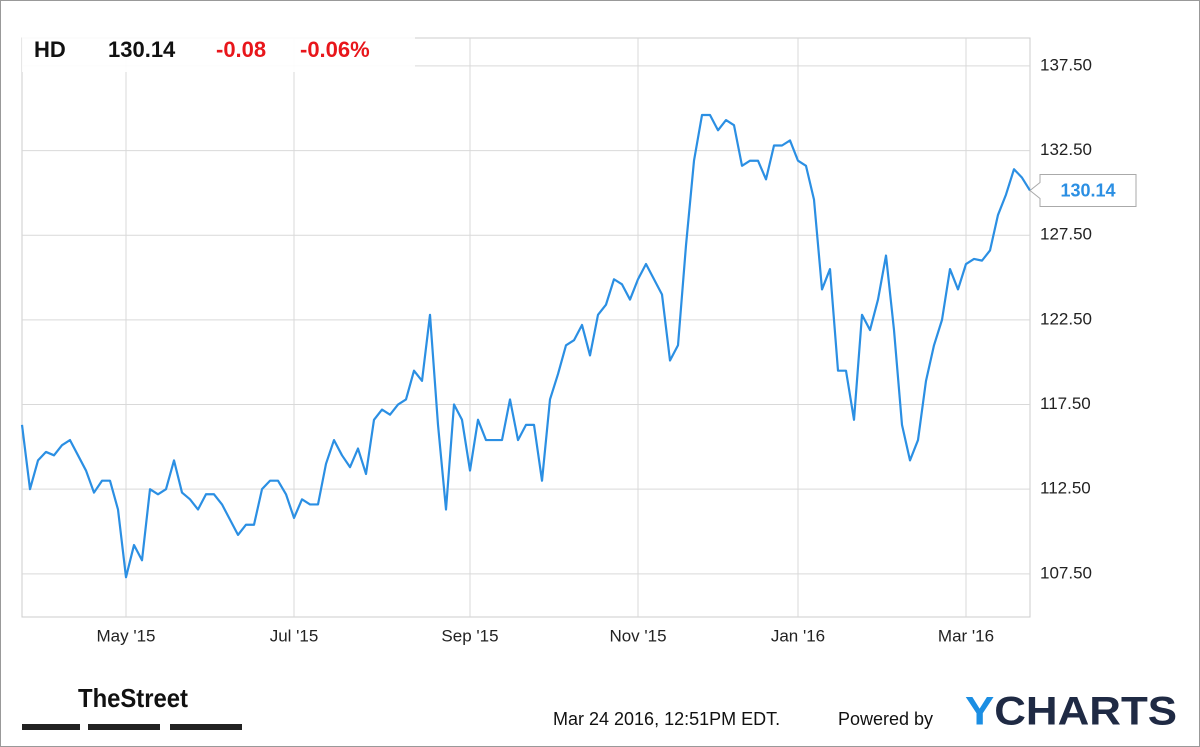 The width and height of the screenshot is (1200, 747). I want to click on x-tick-label: Nov '15, so click(637, 635).